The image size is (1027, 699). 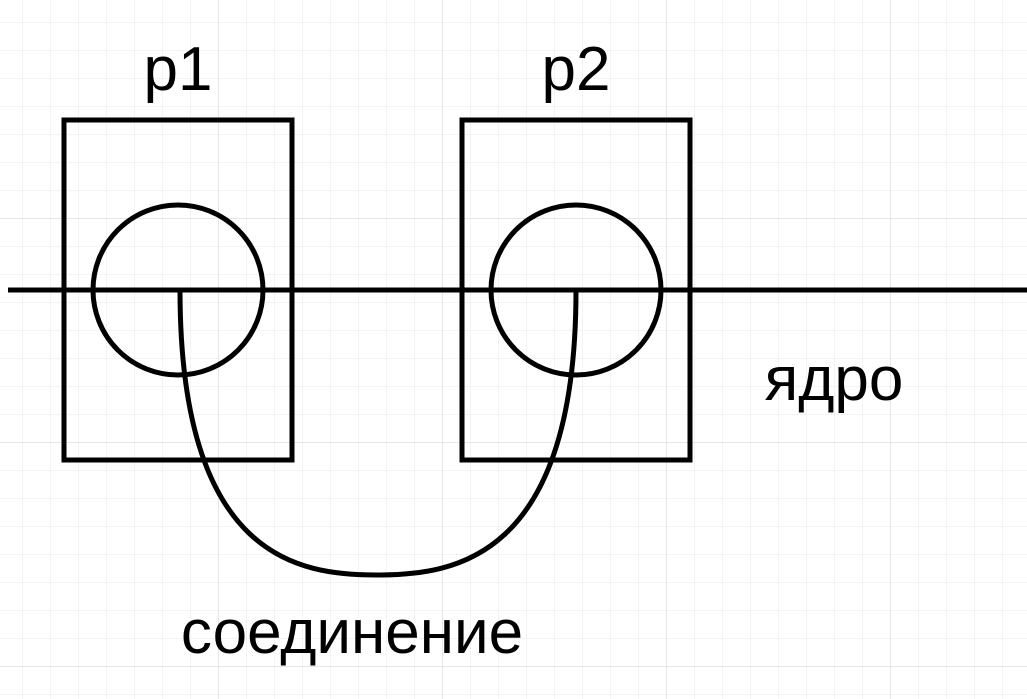 What do you see at coordinates (178, 290) in the screenshot?
I see `socket-p1-circle` at bounding box center [178, 290].